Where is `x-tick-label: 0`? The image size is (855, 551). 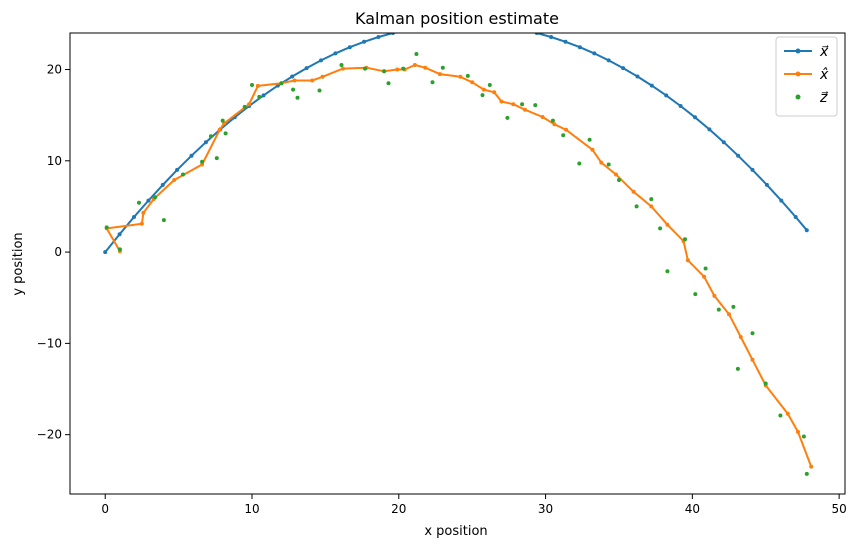
x-tick-label: 0 is located at coordinates (105, 509).